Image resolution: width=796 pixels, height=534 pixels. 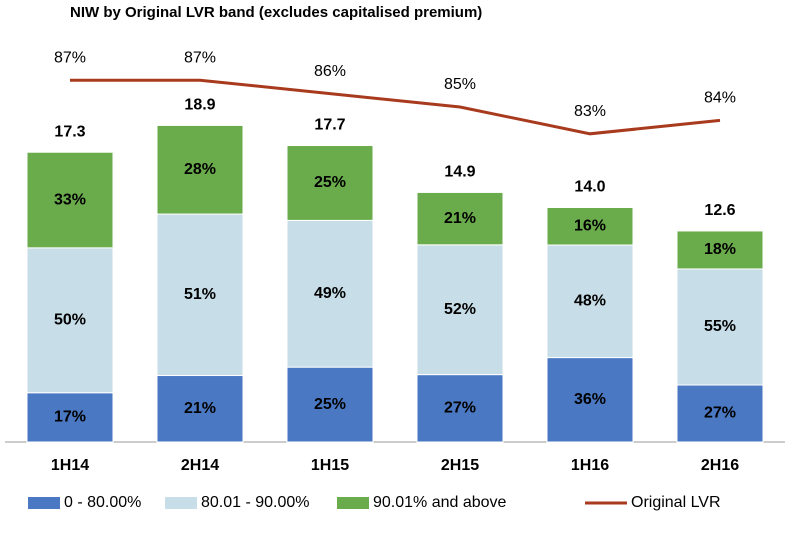 What do you see at coordinates (329, 125) in the screenshot?
I see `total-label: 17.7` at bounding box center [329, 125].